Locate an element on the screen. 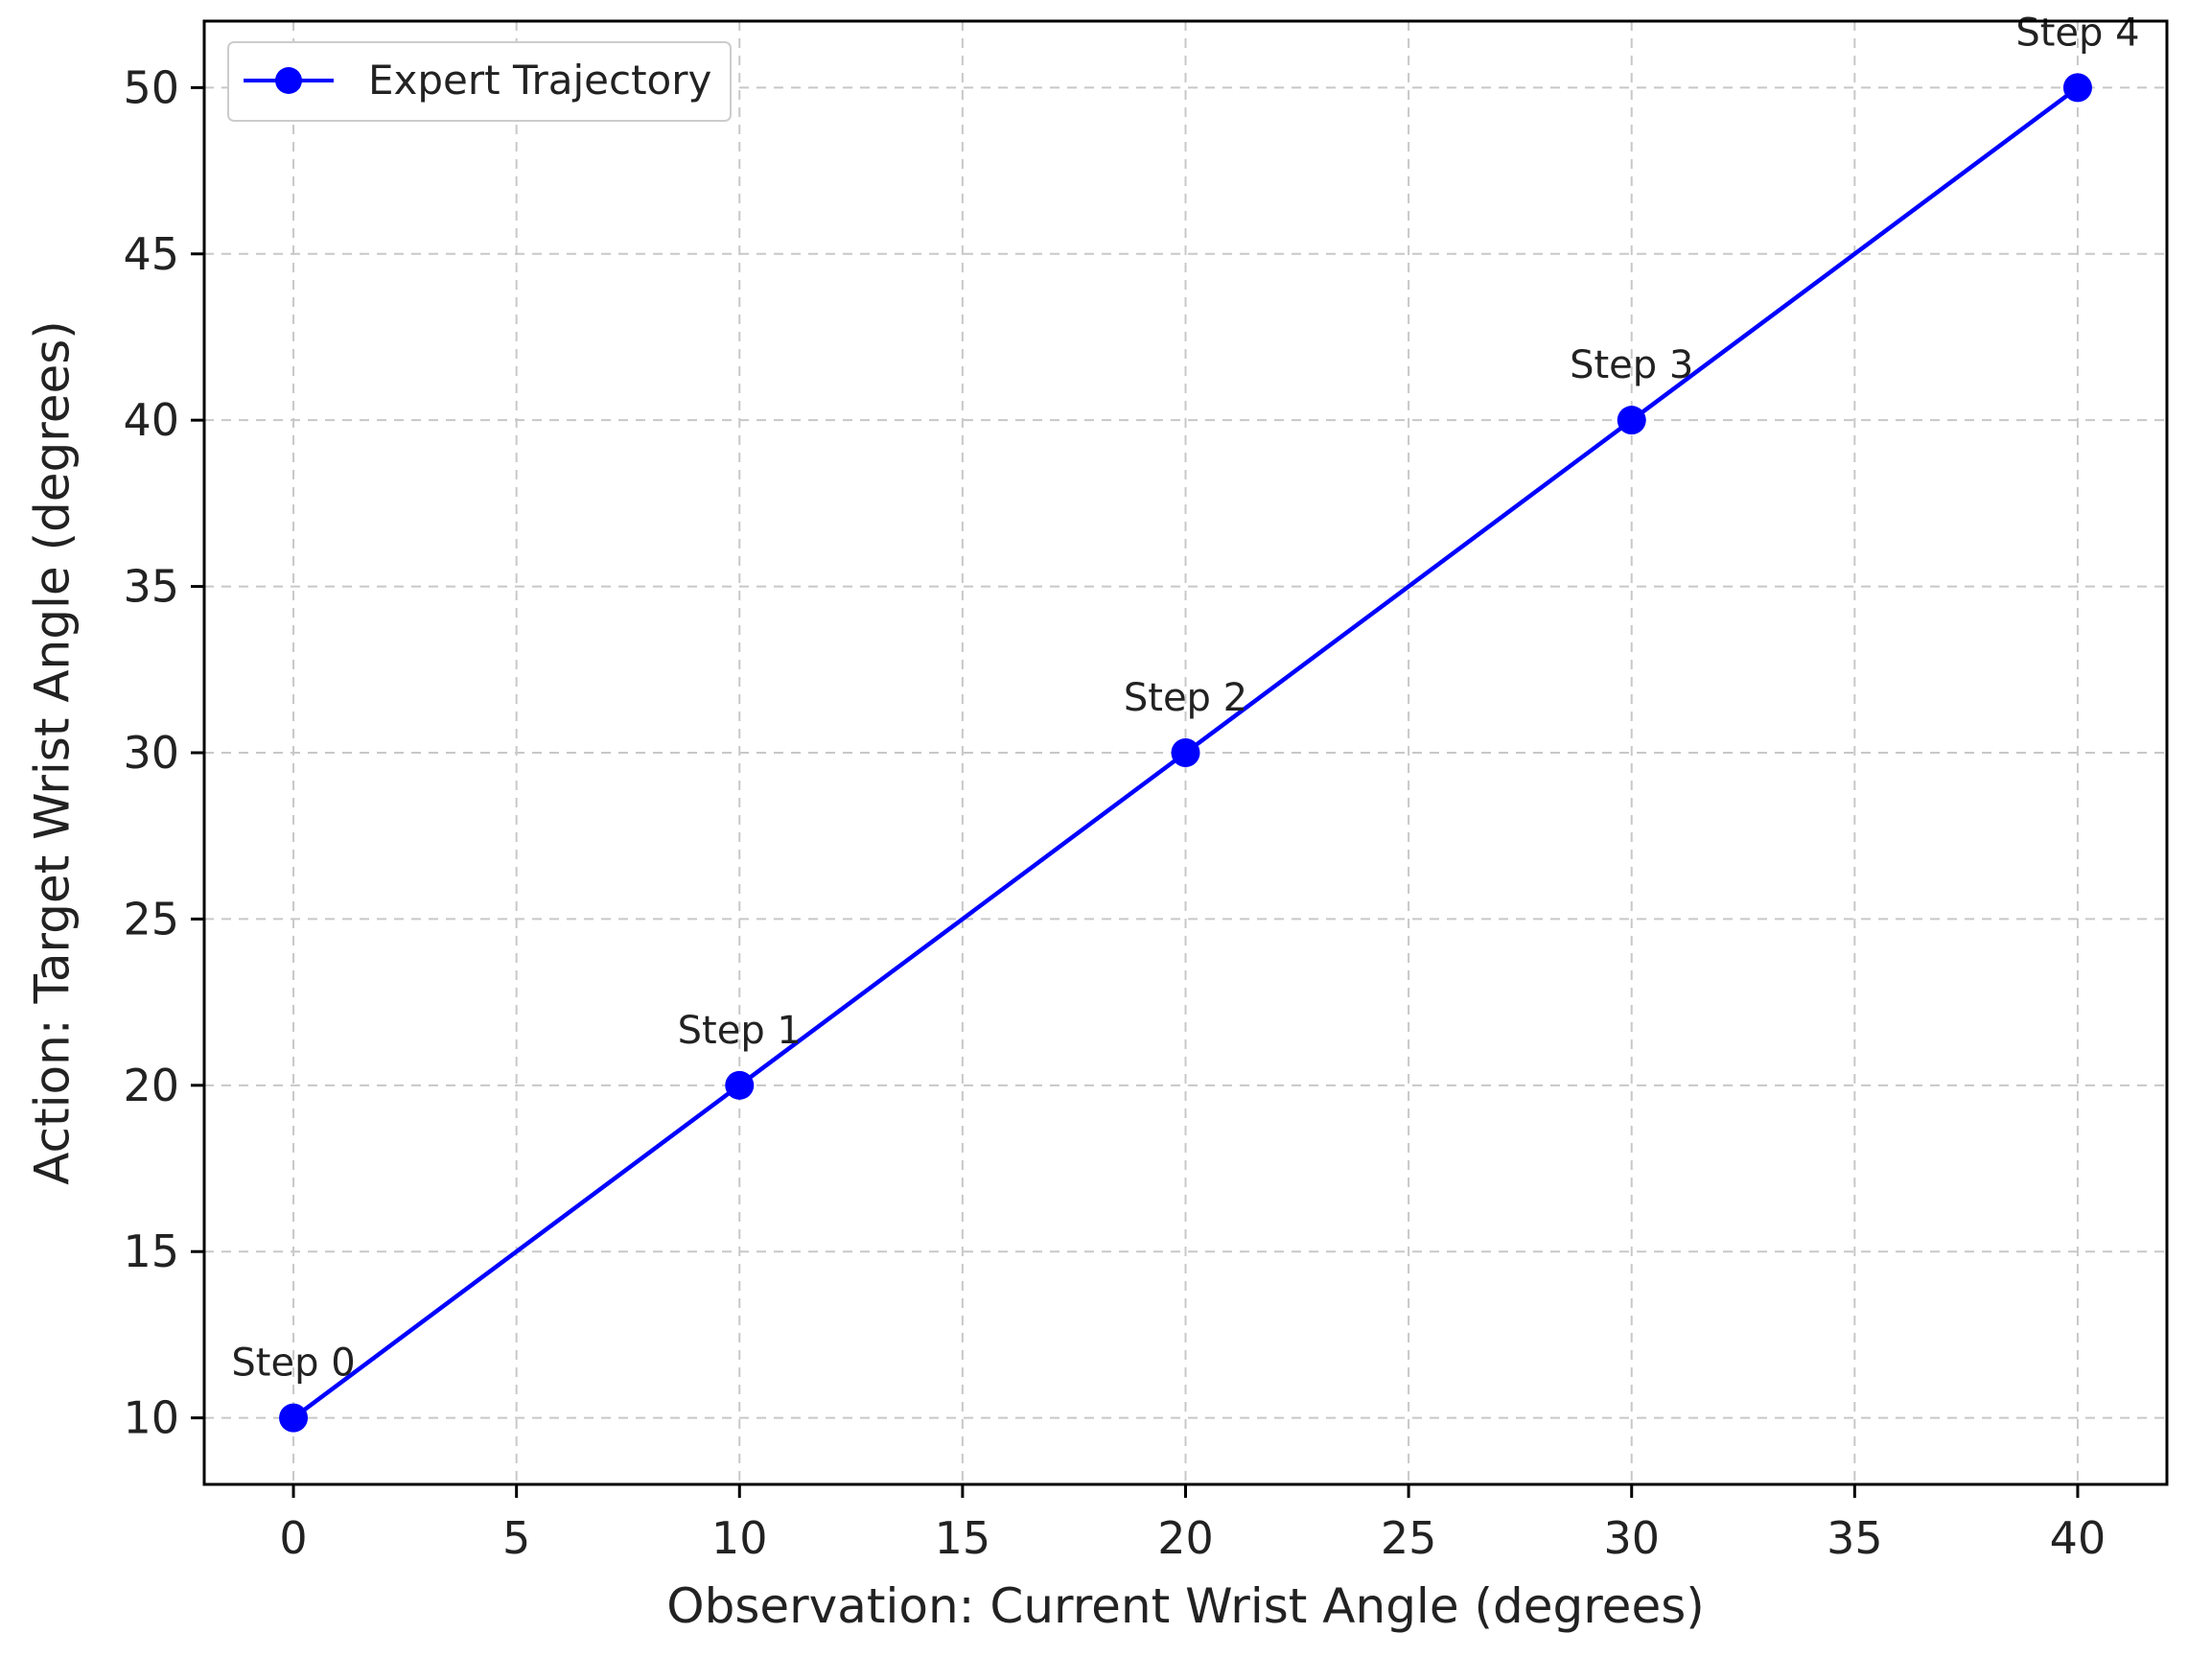 This screenshot has width=2188, height=1680. x-tick-label: 30 is located at coordinates (1632, 1538).